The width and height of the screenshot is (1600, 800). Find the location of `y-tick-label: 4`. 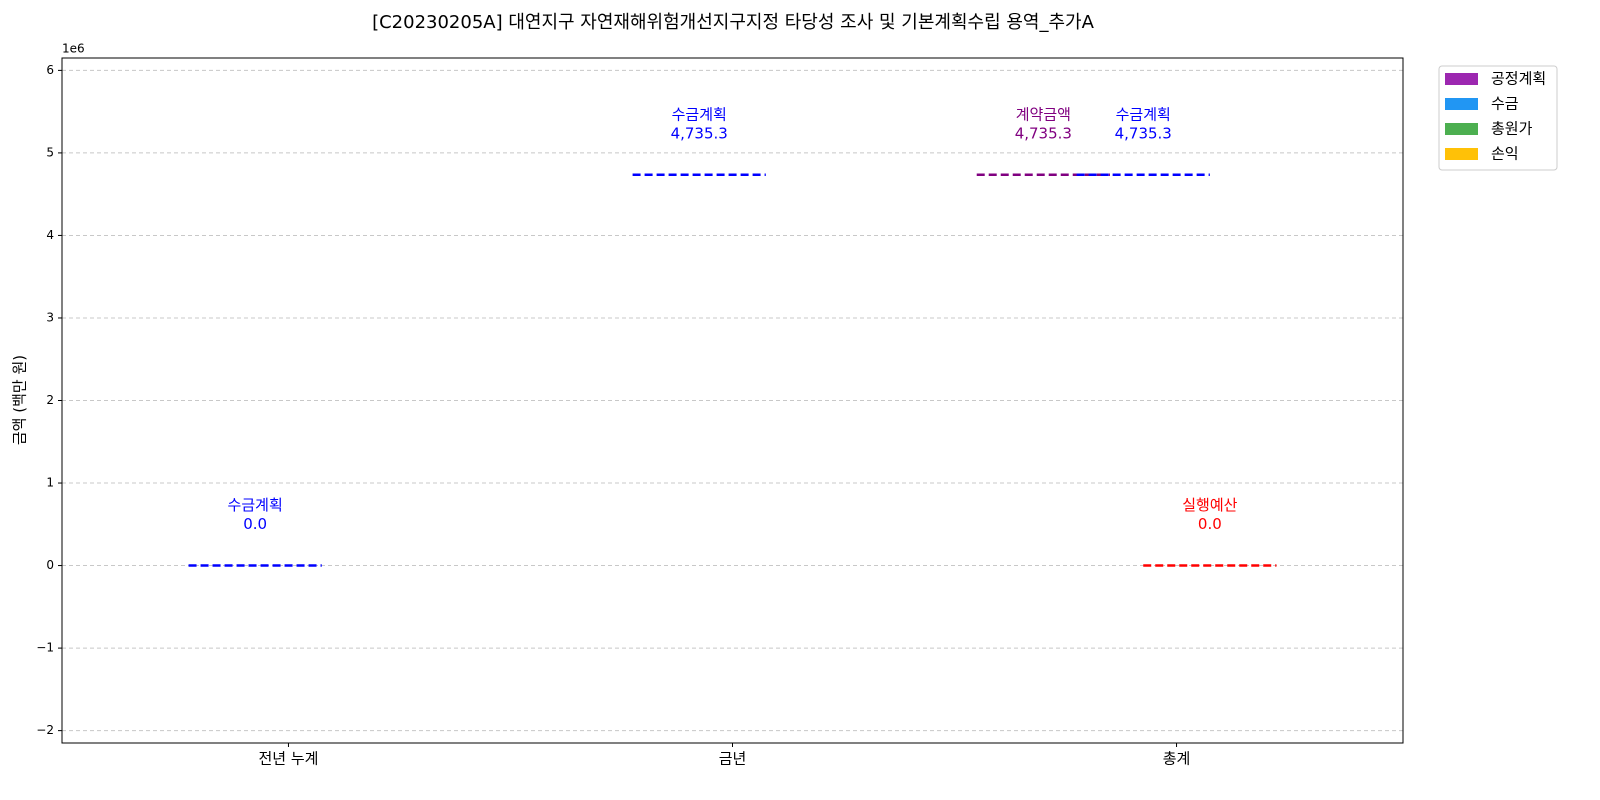

y-tick-label: 4 is located at coordinates (50, 235).